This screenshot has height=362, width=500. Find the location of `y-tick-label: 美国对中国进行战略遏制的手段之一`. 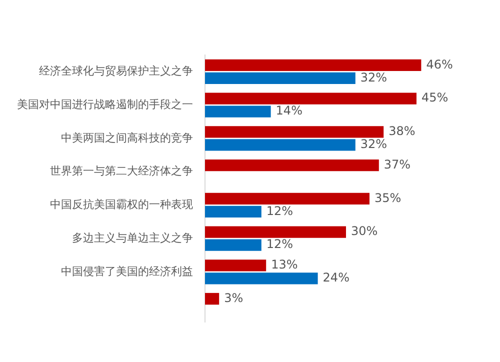

y-tick-label: 美国对中国进行战略遏制的手段之一 is located at coordinates (105, 104).